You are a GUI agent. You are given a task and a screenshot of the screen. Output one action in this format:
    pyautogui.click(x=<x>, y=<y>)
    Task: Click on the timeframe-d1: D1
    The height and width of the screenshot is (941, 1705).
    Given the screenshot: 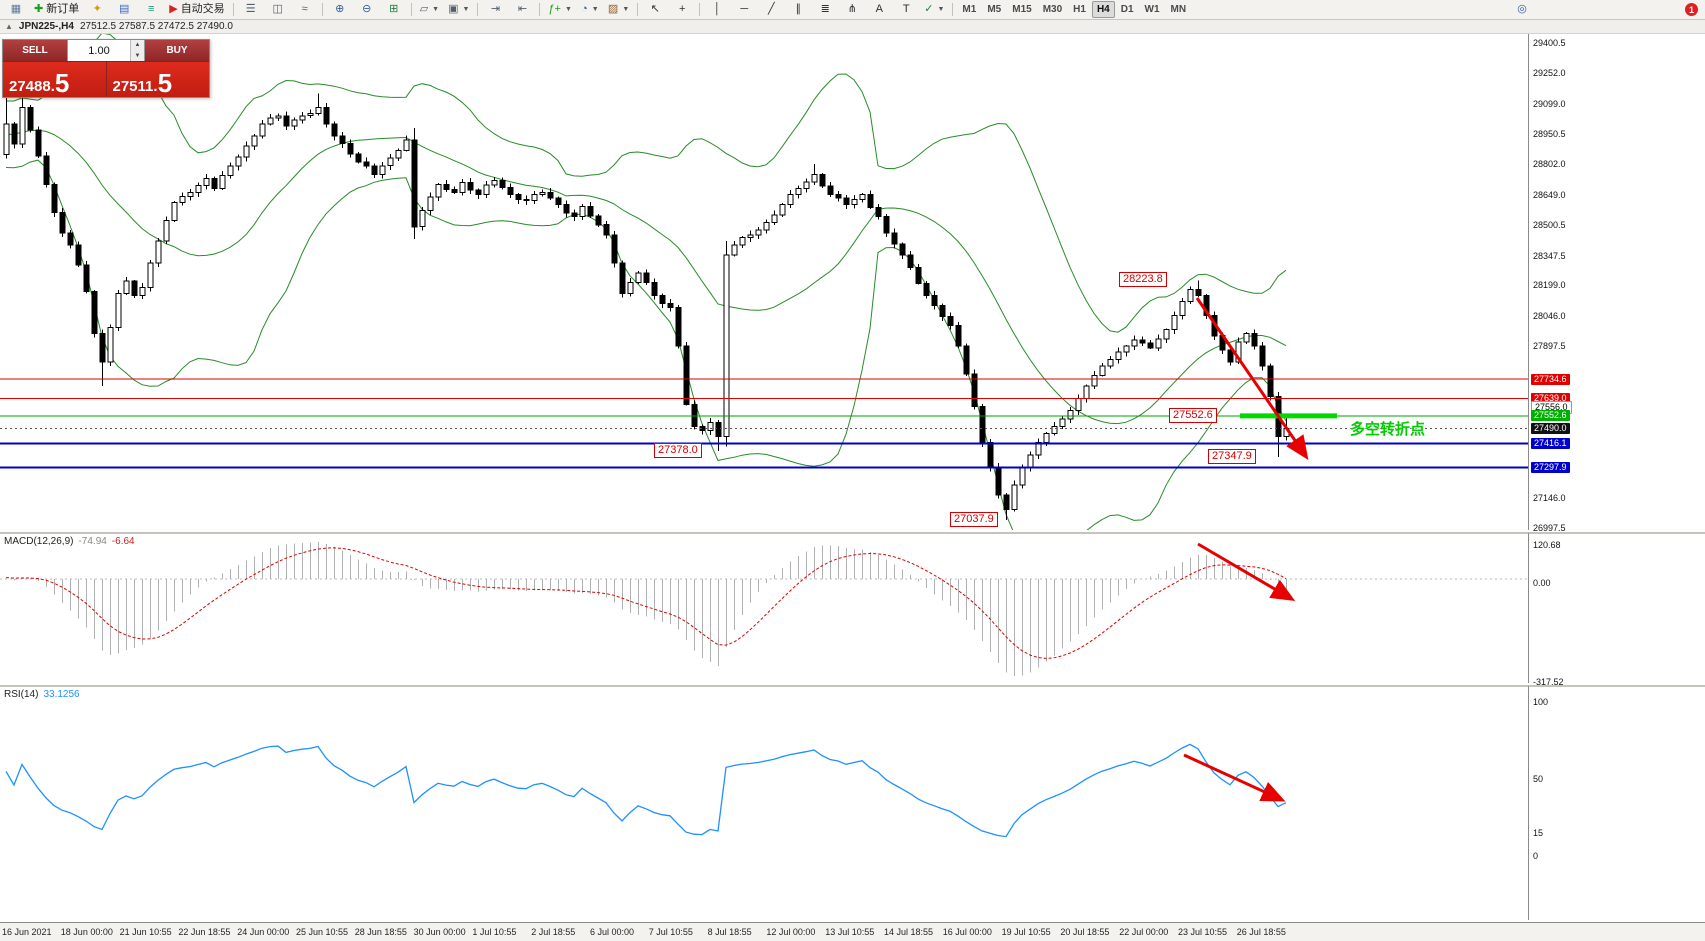 What is the action you would take?
    pyautogui.click(x=1127, y=9)
    